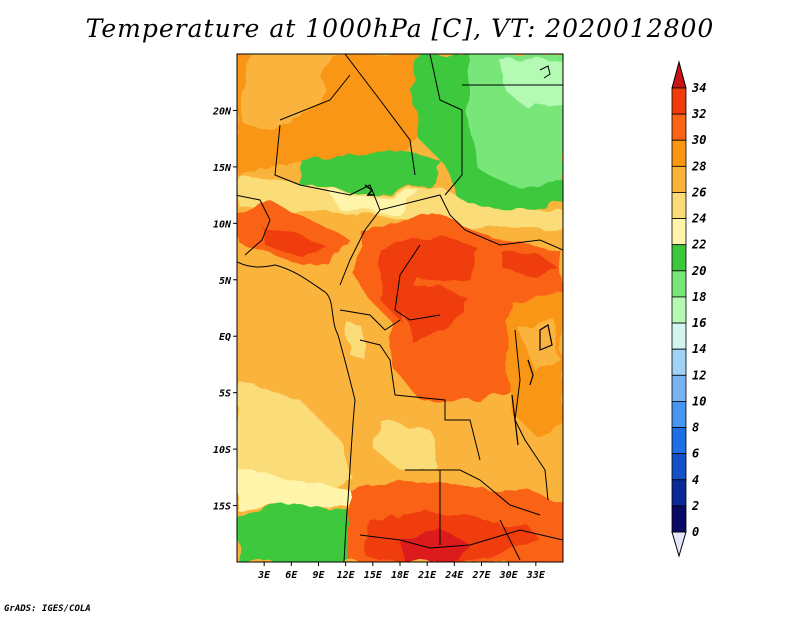 The height and width of the screenshot is (618, 800). What do you see at coordinates (698, 271) in the screenshot?
I see `colorbar-label: 20` at bounding box center [698, 271].